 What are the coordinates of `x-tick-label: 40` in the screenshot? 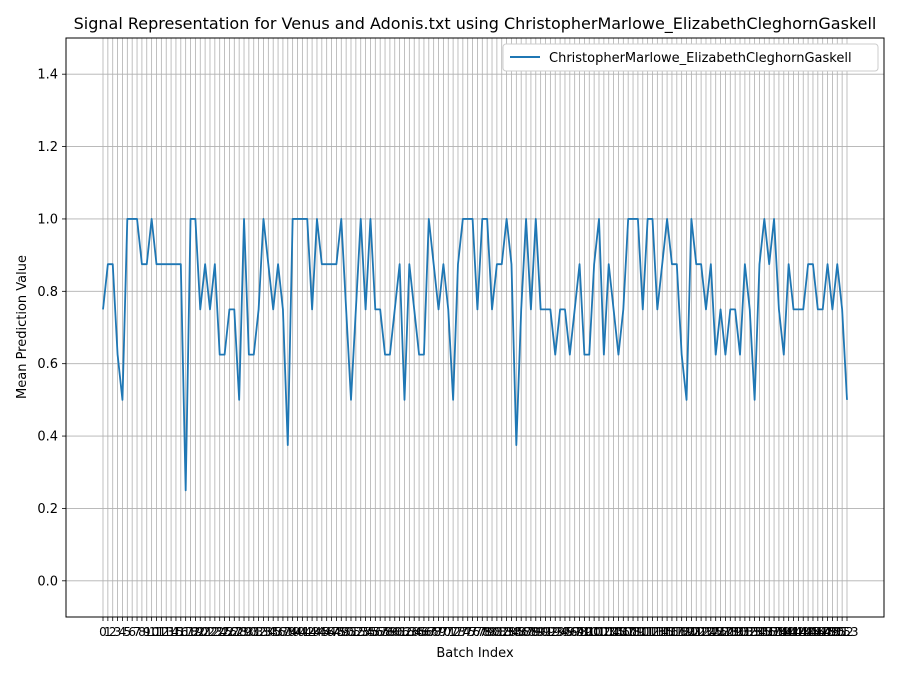 It's located at (297, 632).